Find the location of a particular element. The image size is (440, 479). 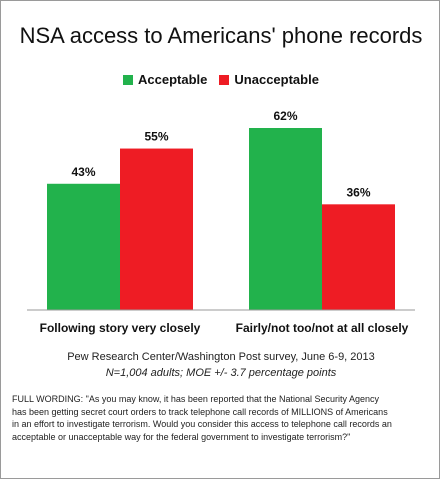

legend-label-unacceptable: Unacceptable is located at coordinates (276, 79).